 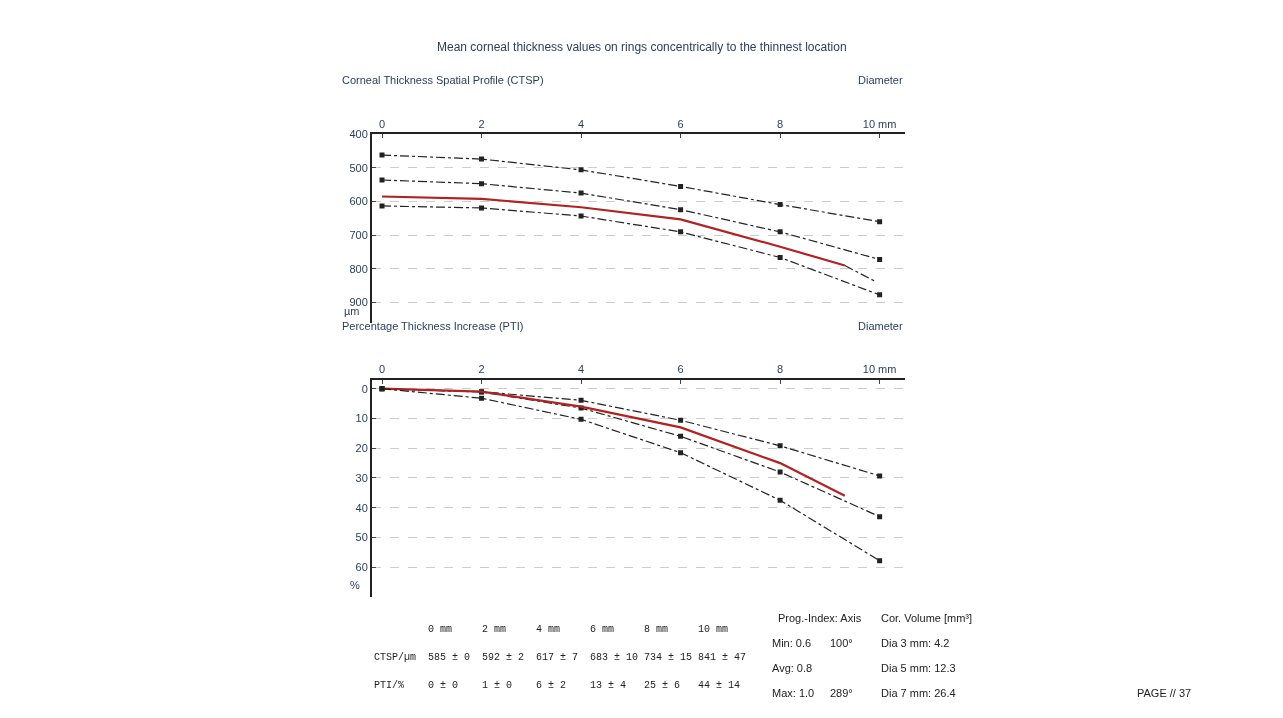 I want to click on text: PAGE // 37, so click(x=1164, y=693).